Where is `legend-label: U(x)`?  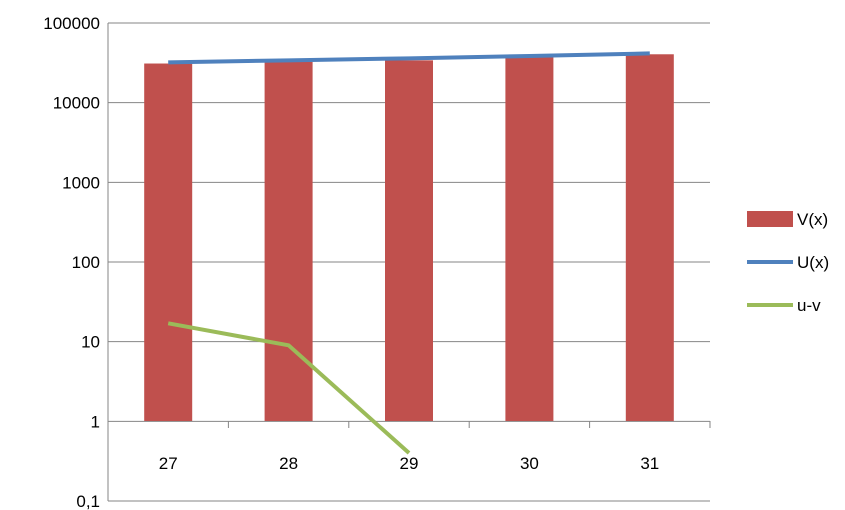 legend-label: U(x) is located at coordinates (813, 262).